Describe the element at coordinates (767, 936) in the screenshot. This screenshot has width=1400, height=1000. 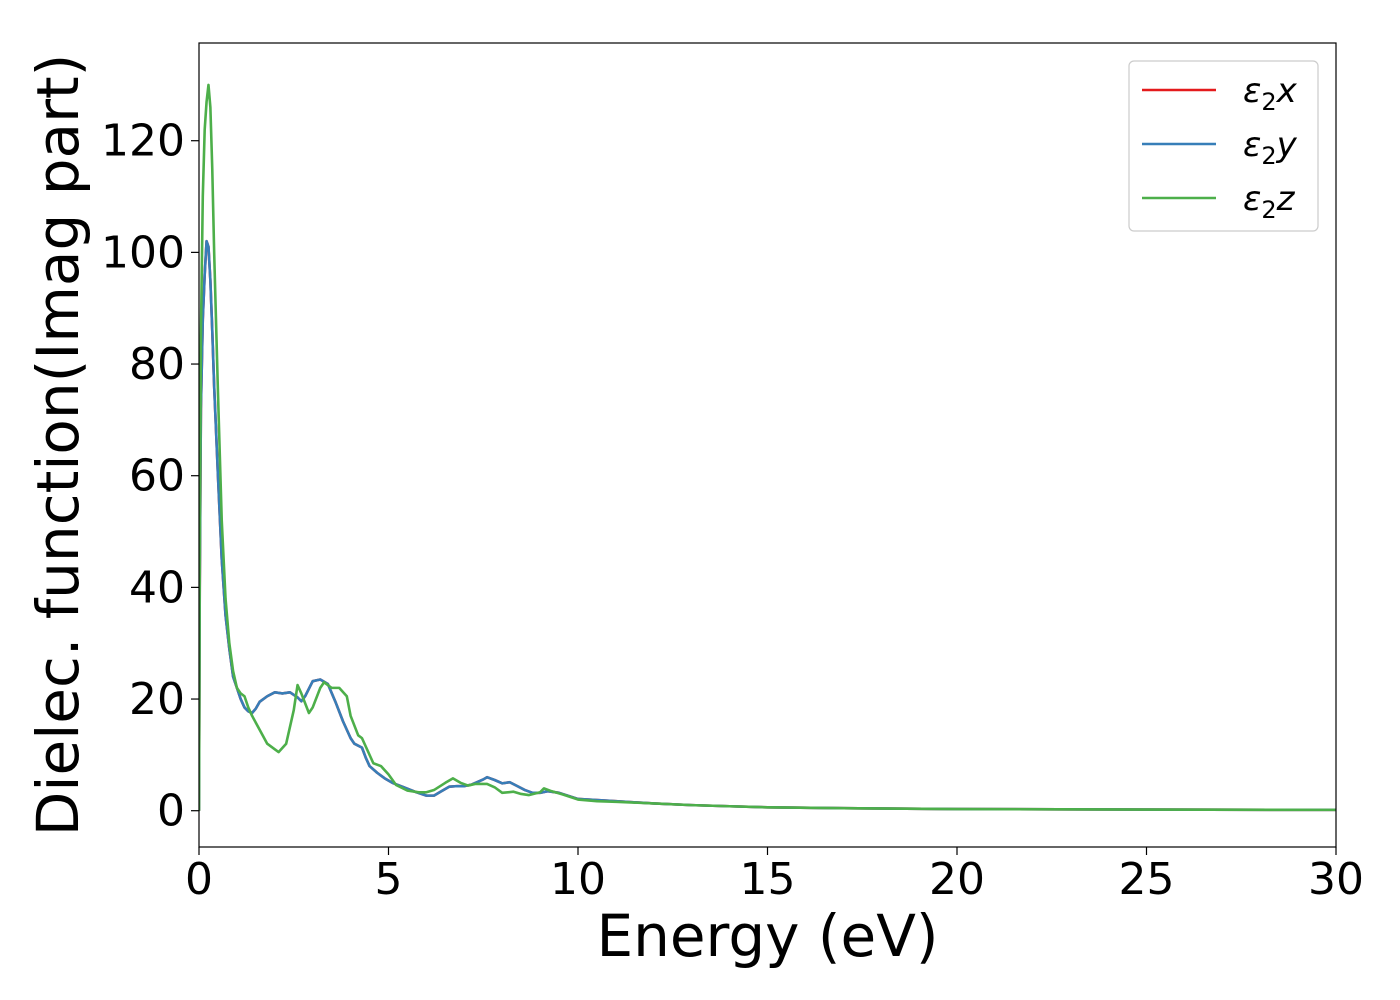
I see `x-axis-title: Energy (eV)` at that location.